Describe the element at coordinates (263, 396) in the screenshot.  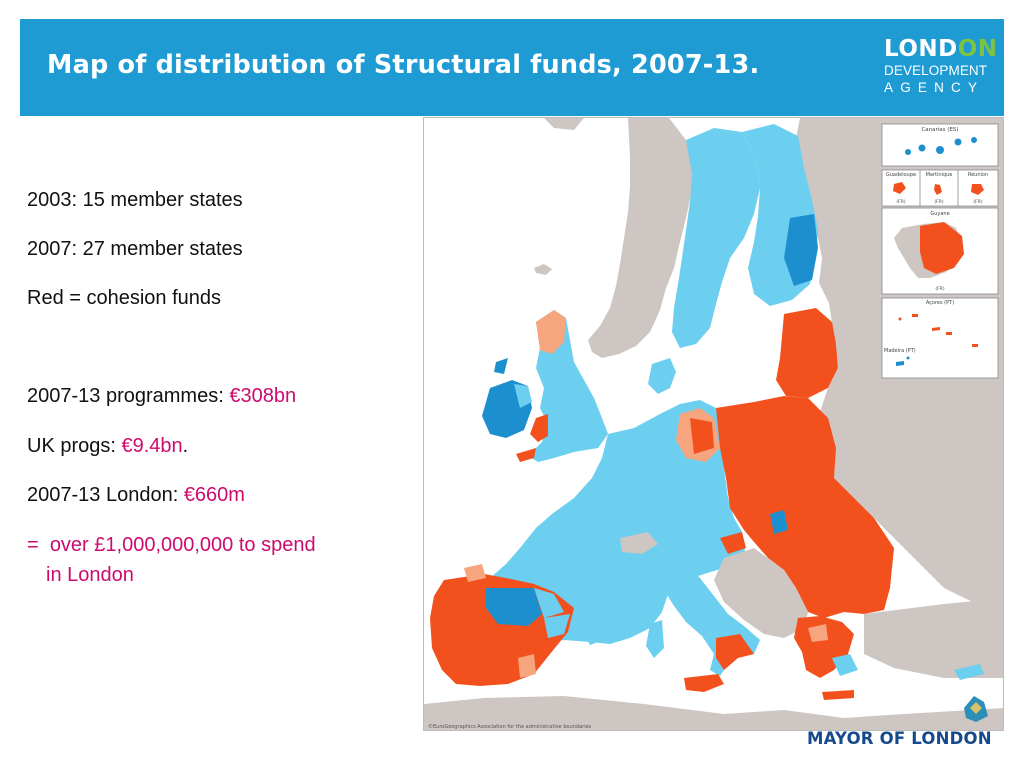
I see `fact-value: €308bn` at that location.